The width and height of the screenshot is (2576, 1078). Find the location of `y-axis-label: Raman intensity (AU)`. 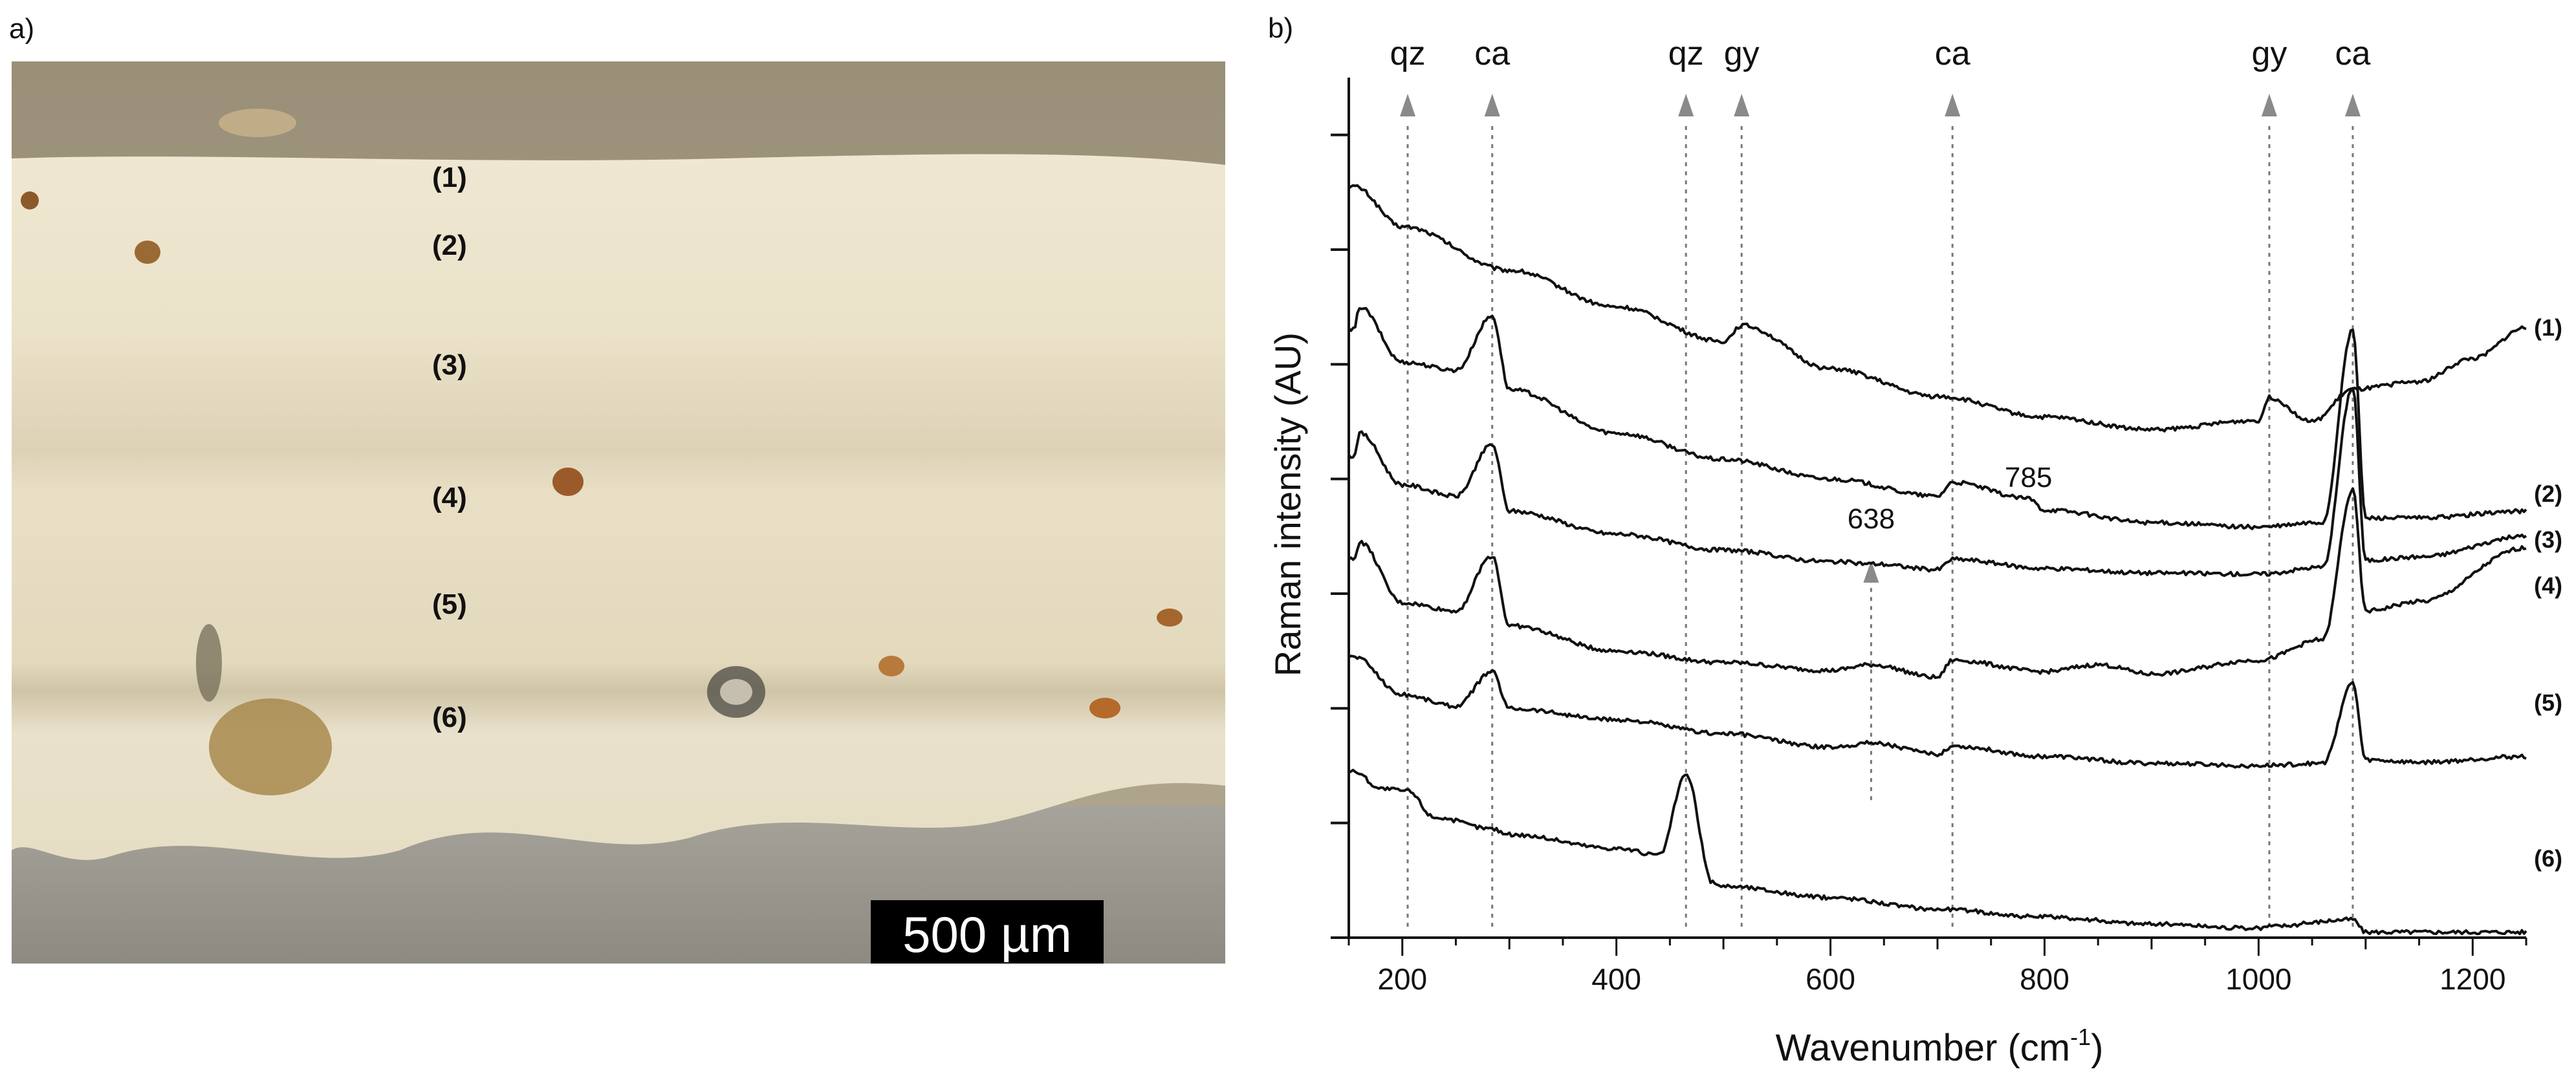

y-axis-label: Raman intensity (AU) is located at coordinates (1287, 504).